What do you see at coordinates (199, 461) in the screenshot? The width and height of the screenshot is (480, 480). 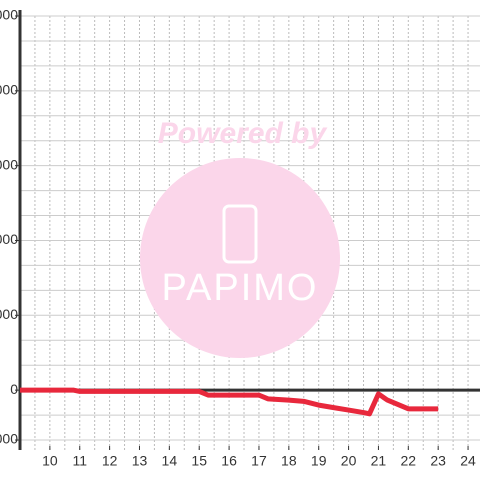 I see `x-tick-label: 15` at bounding box center [199, 461].